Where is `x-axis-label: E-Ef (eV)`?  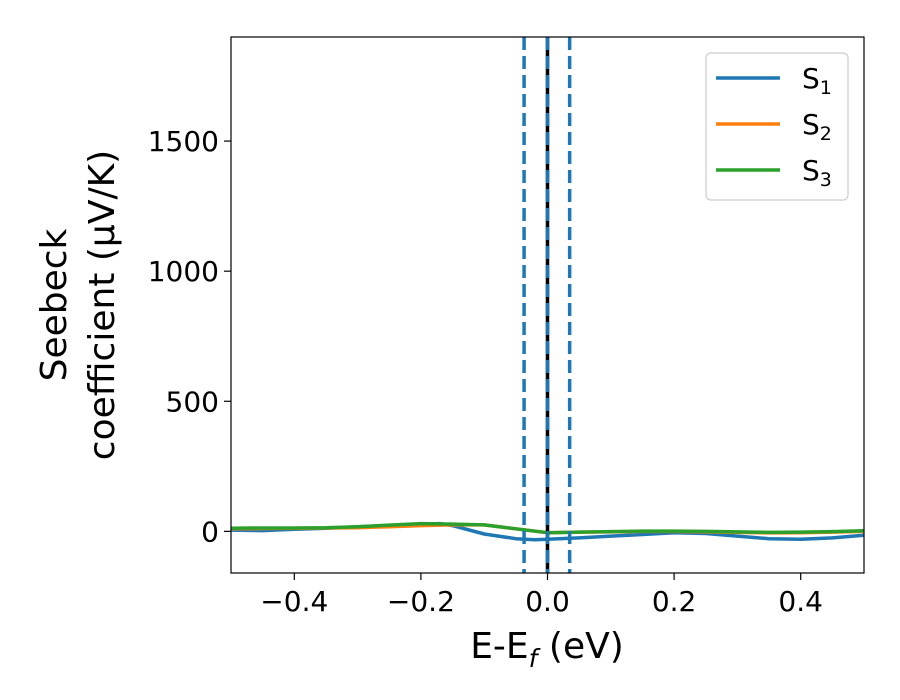
x-axis-label: E-Ef (eV) is located at coordinates (547, 649).